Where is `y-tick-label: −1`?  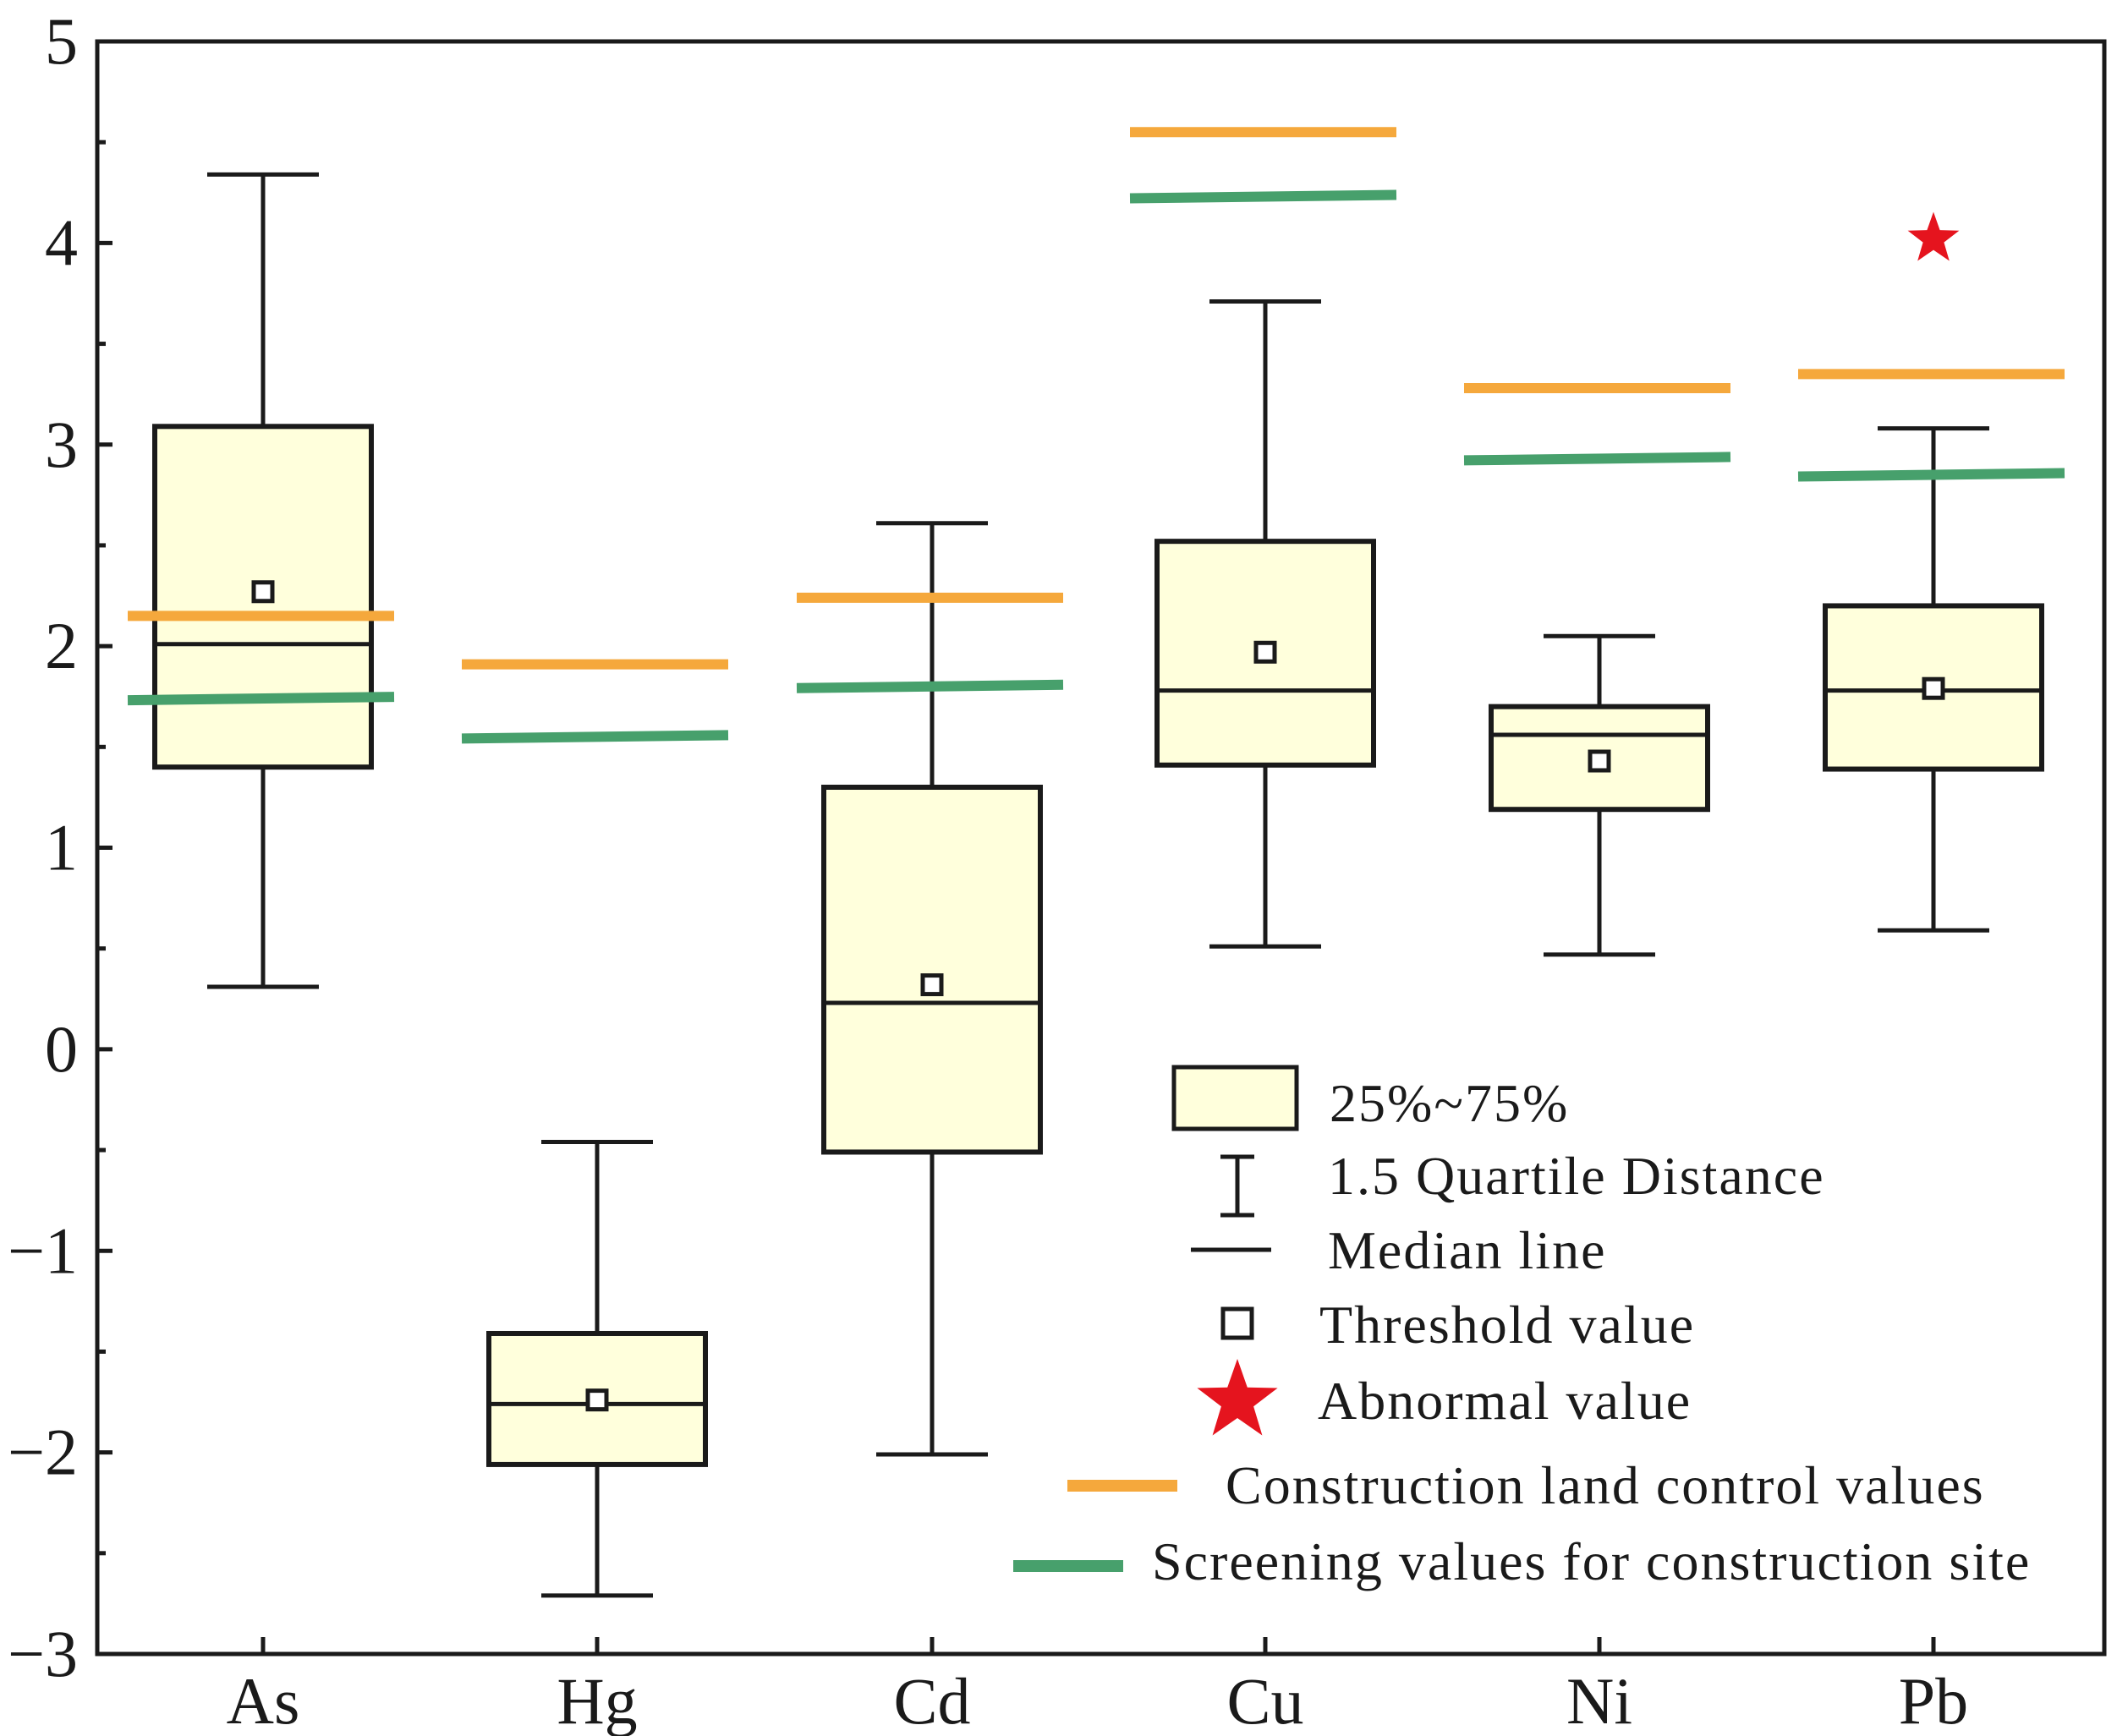 y-tick-label: −1 is located at coordinates (43, 1250).